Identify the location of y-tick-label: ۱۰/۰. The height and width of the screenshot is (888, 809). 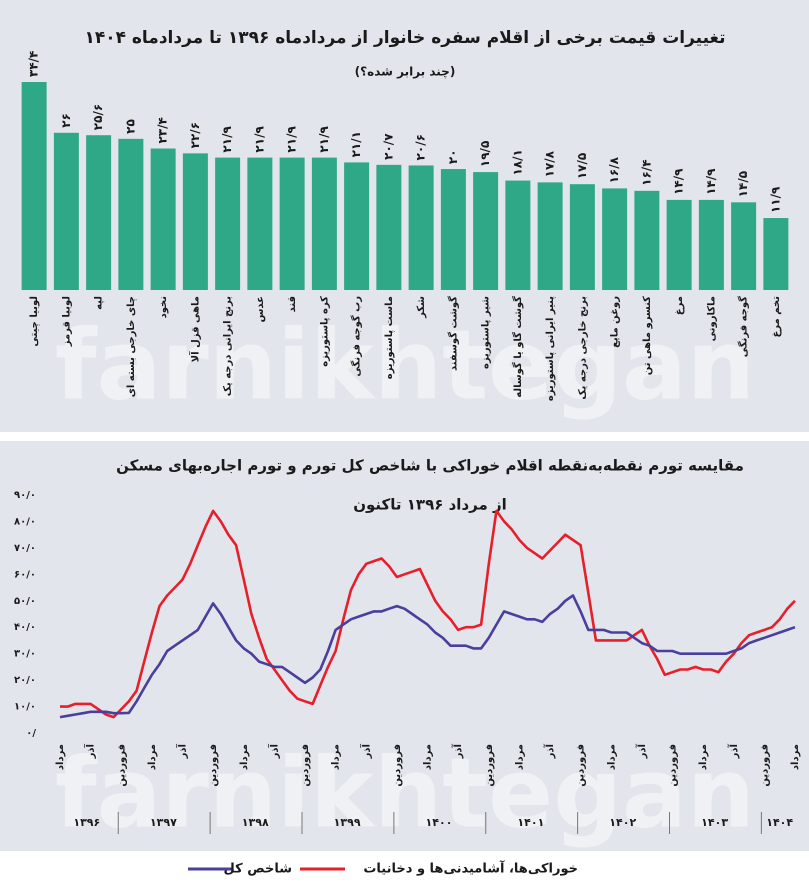
(25, 707).